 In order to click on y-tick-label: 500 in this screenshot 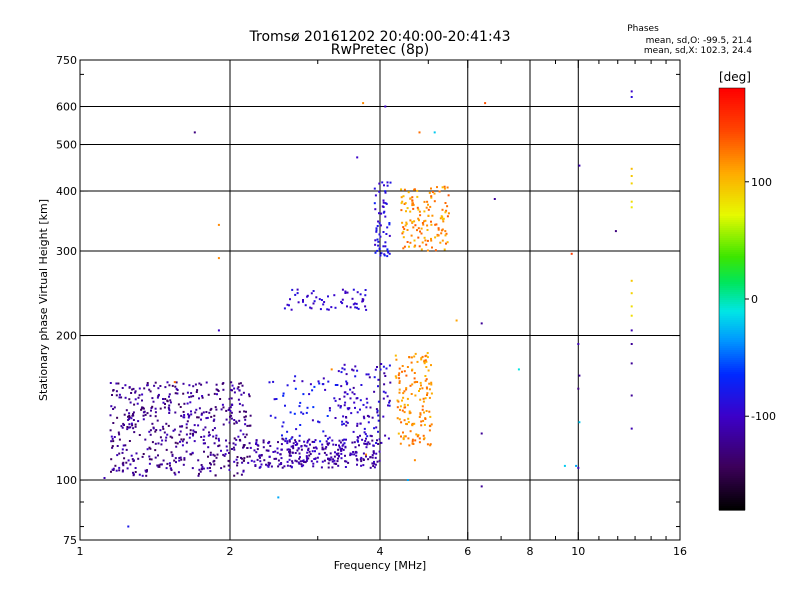, I will do `click(66, 145)`.